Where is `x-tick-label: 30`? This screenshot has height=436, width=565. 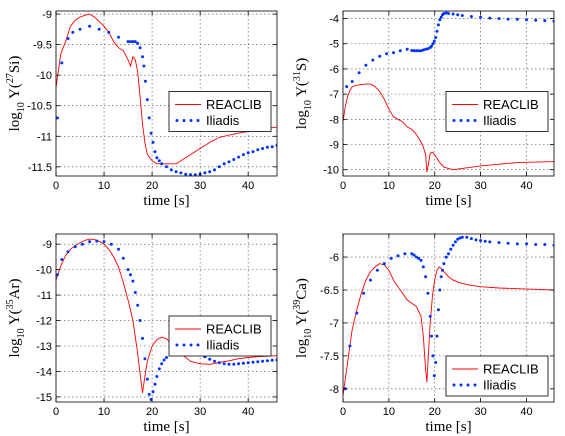
x-tick-label: 30 is located at coordinates (200, 186).